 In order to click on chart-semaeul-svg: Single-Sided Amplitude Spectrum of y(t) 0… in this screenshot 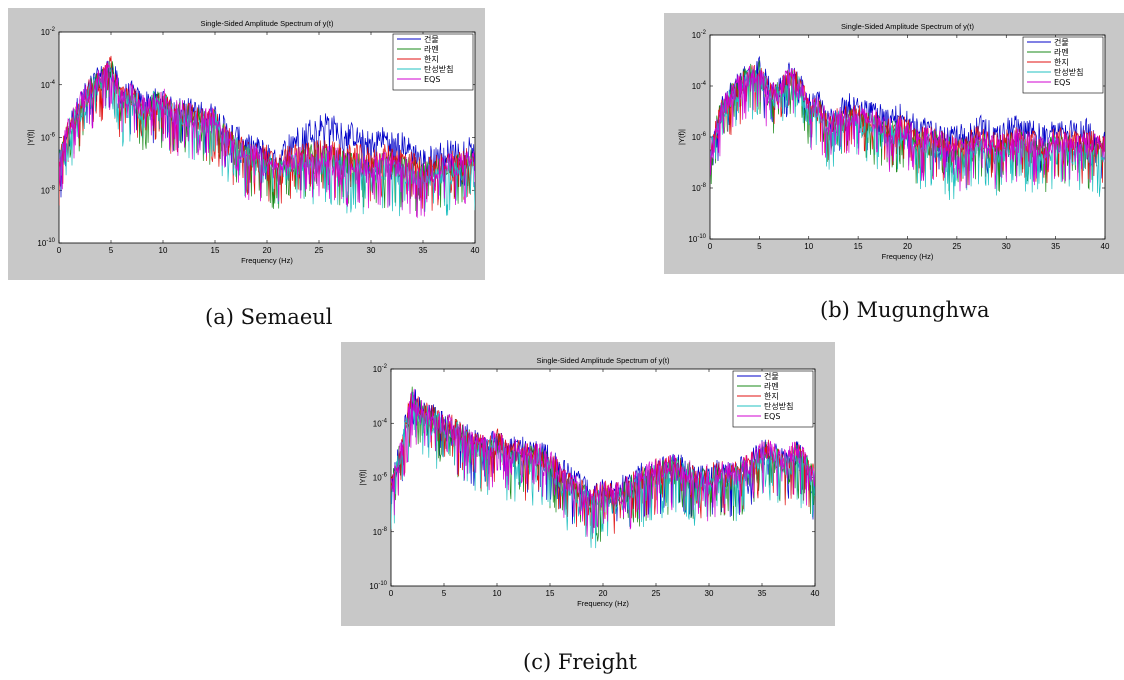, I will do `click(253, 142)`.